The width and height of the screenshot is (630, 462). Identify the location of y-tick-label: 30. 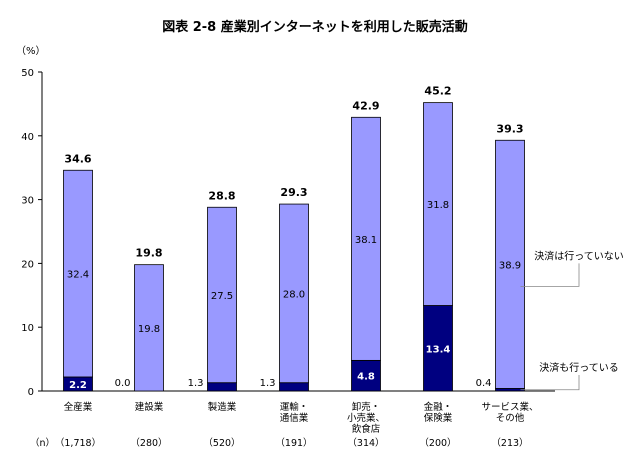
(27, 201).